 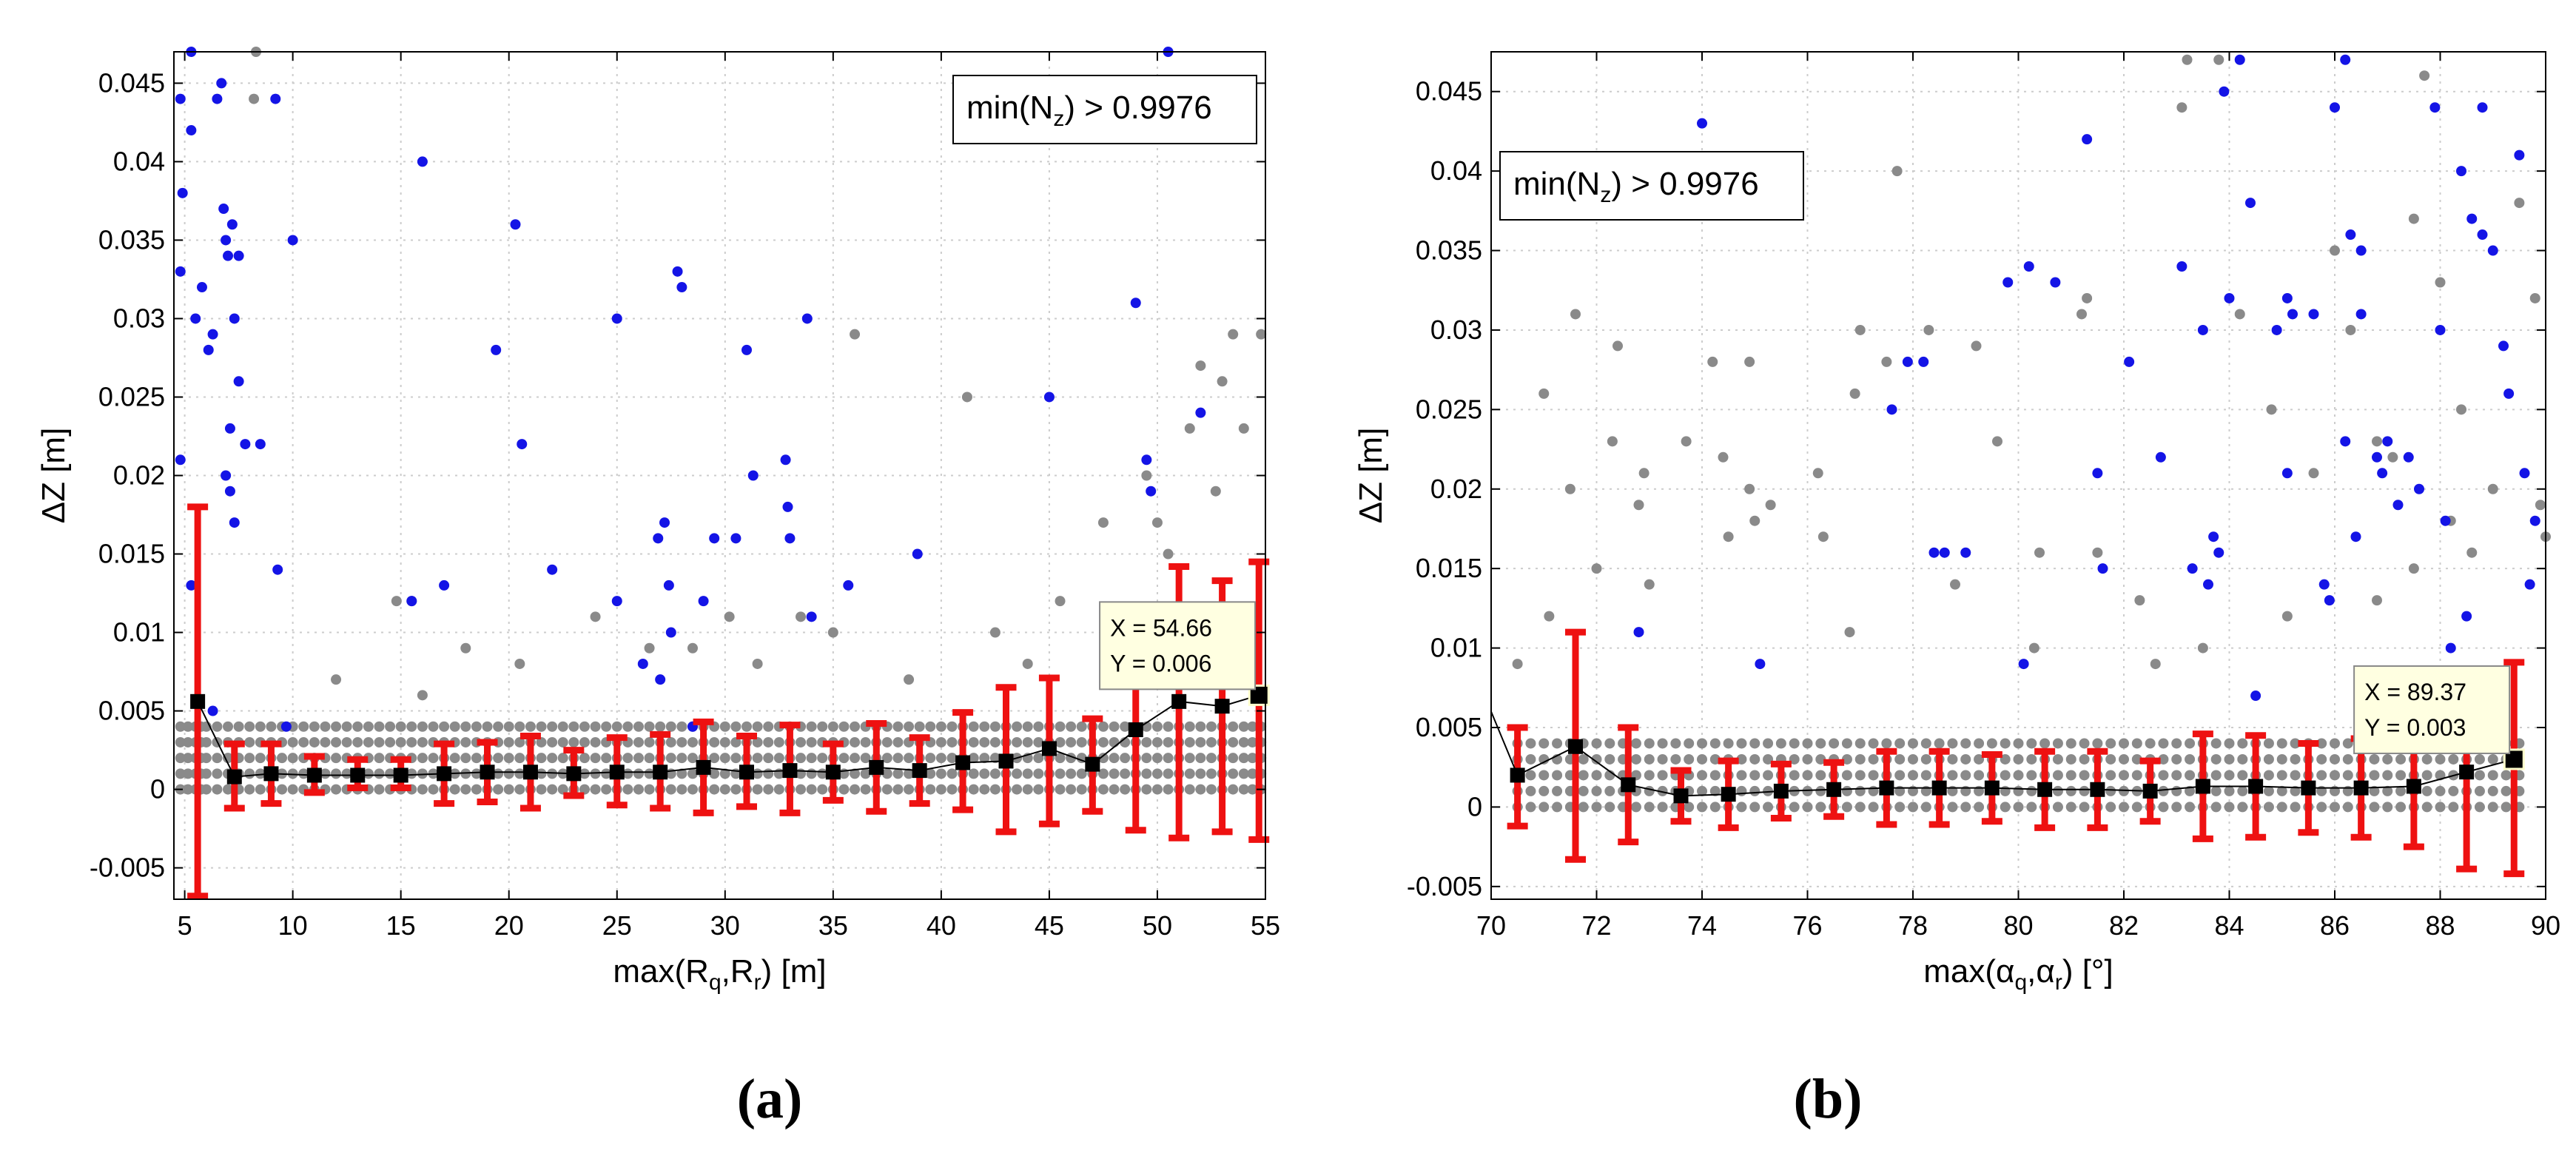 What do you see at coordinates (139, 161) in the screenshot?
I see `y-tick-label: 0.04` at bounding box center [139, 161].